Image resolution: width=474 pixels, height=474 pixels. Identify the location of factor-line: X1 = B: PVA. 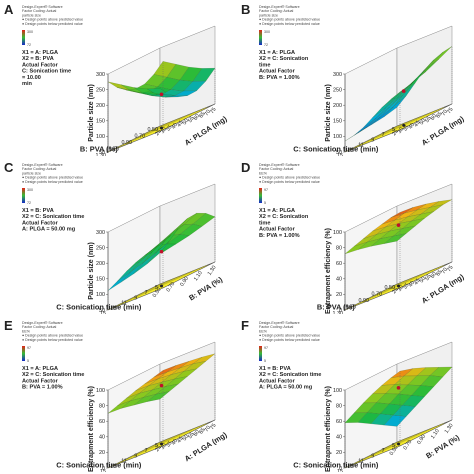
(38, 211).